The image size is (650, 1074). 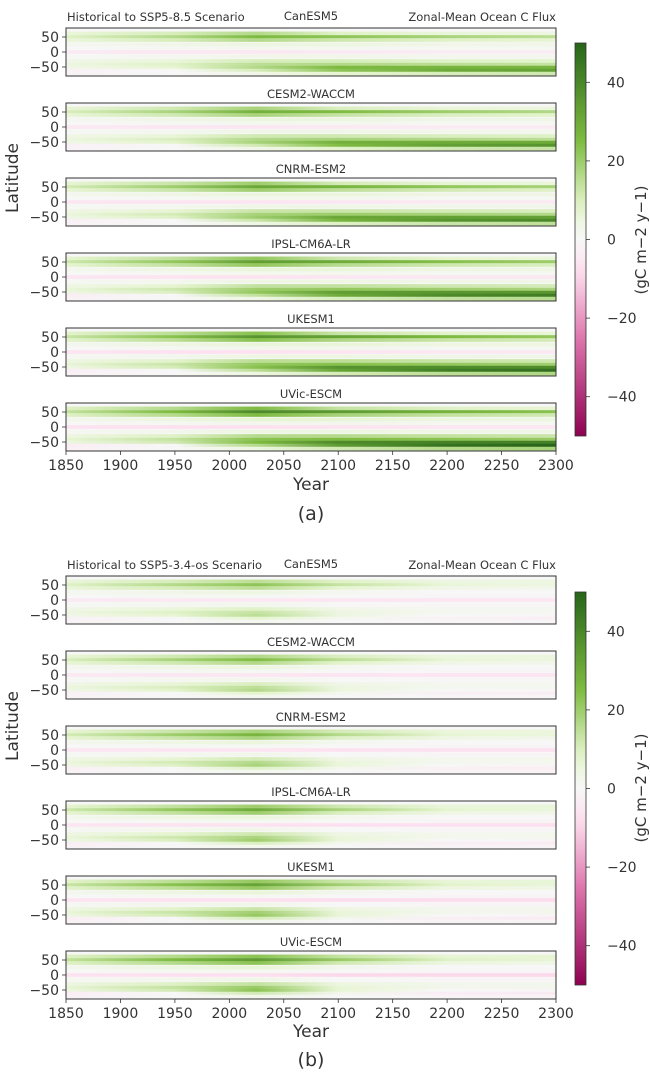 What do you see at coordinates (556, 1014) in the screenshot?
I see `x-tick-label: 2300` at bounding box center [556, 1014].